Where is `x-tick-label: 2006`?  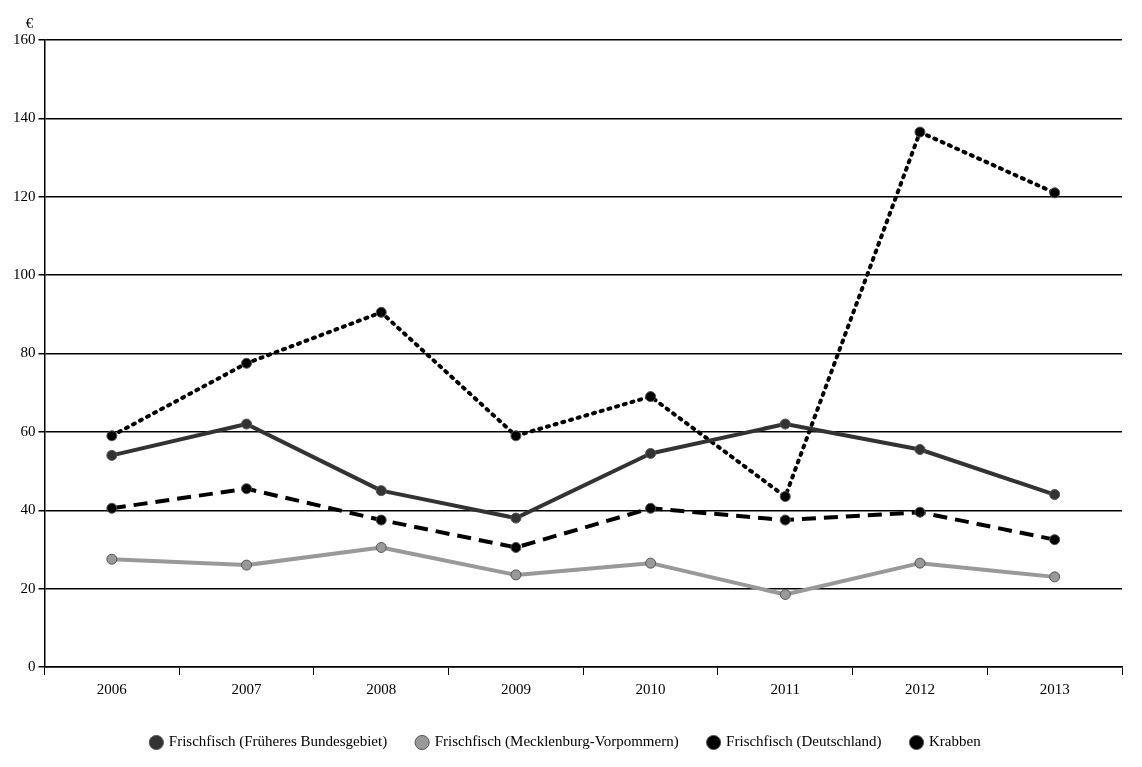
x-tick-label: 2006 is located at coordinates (112, 688).